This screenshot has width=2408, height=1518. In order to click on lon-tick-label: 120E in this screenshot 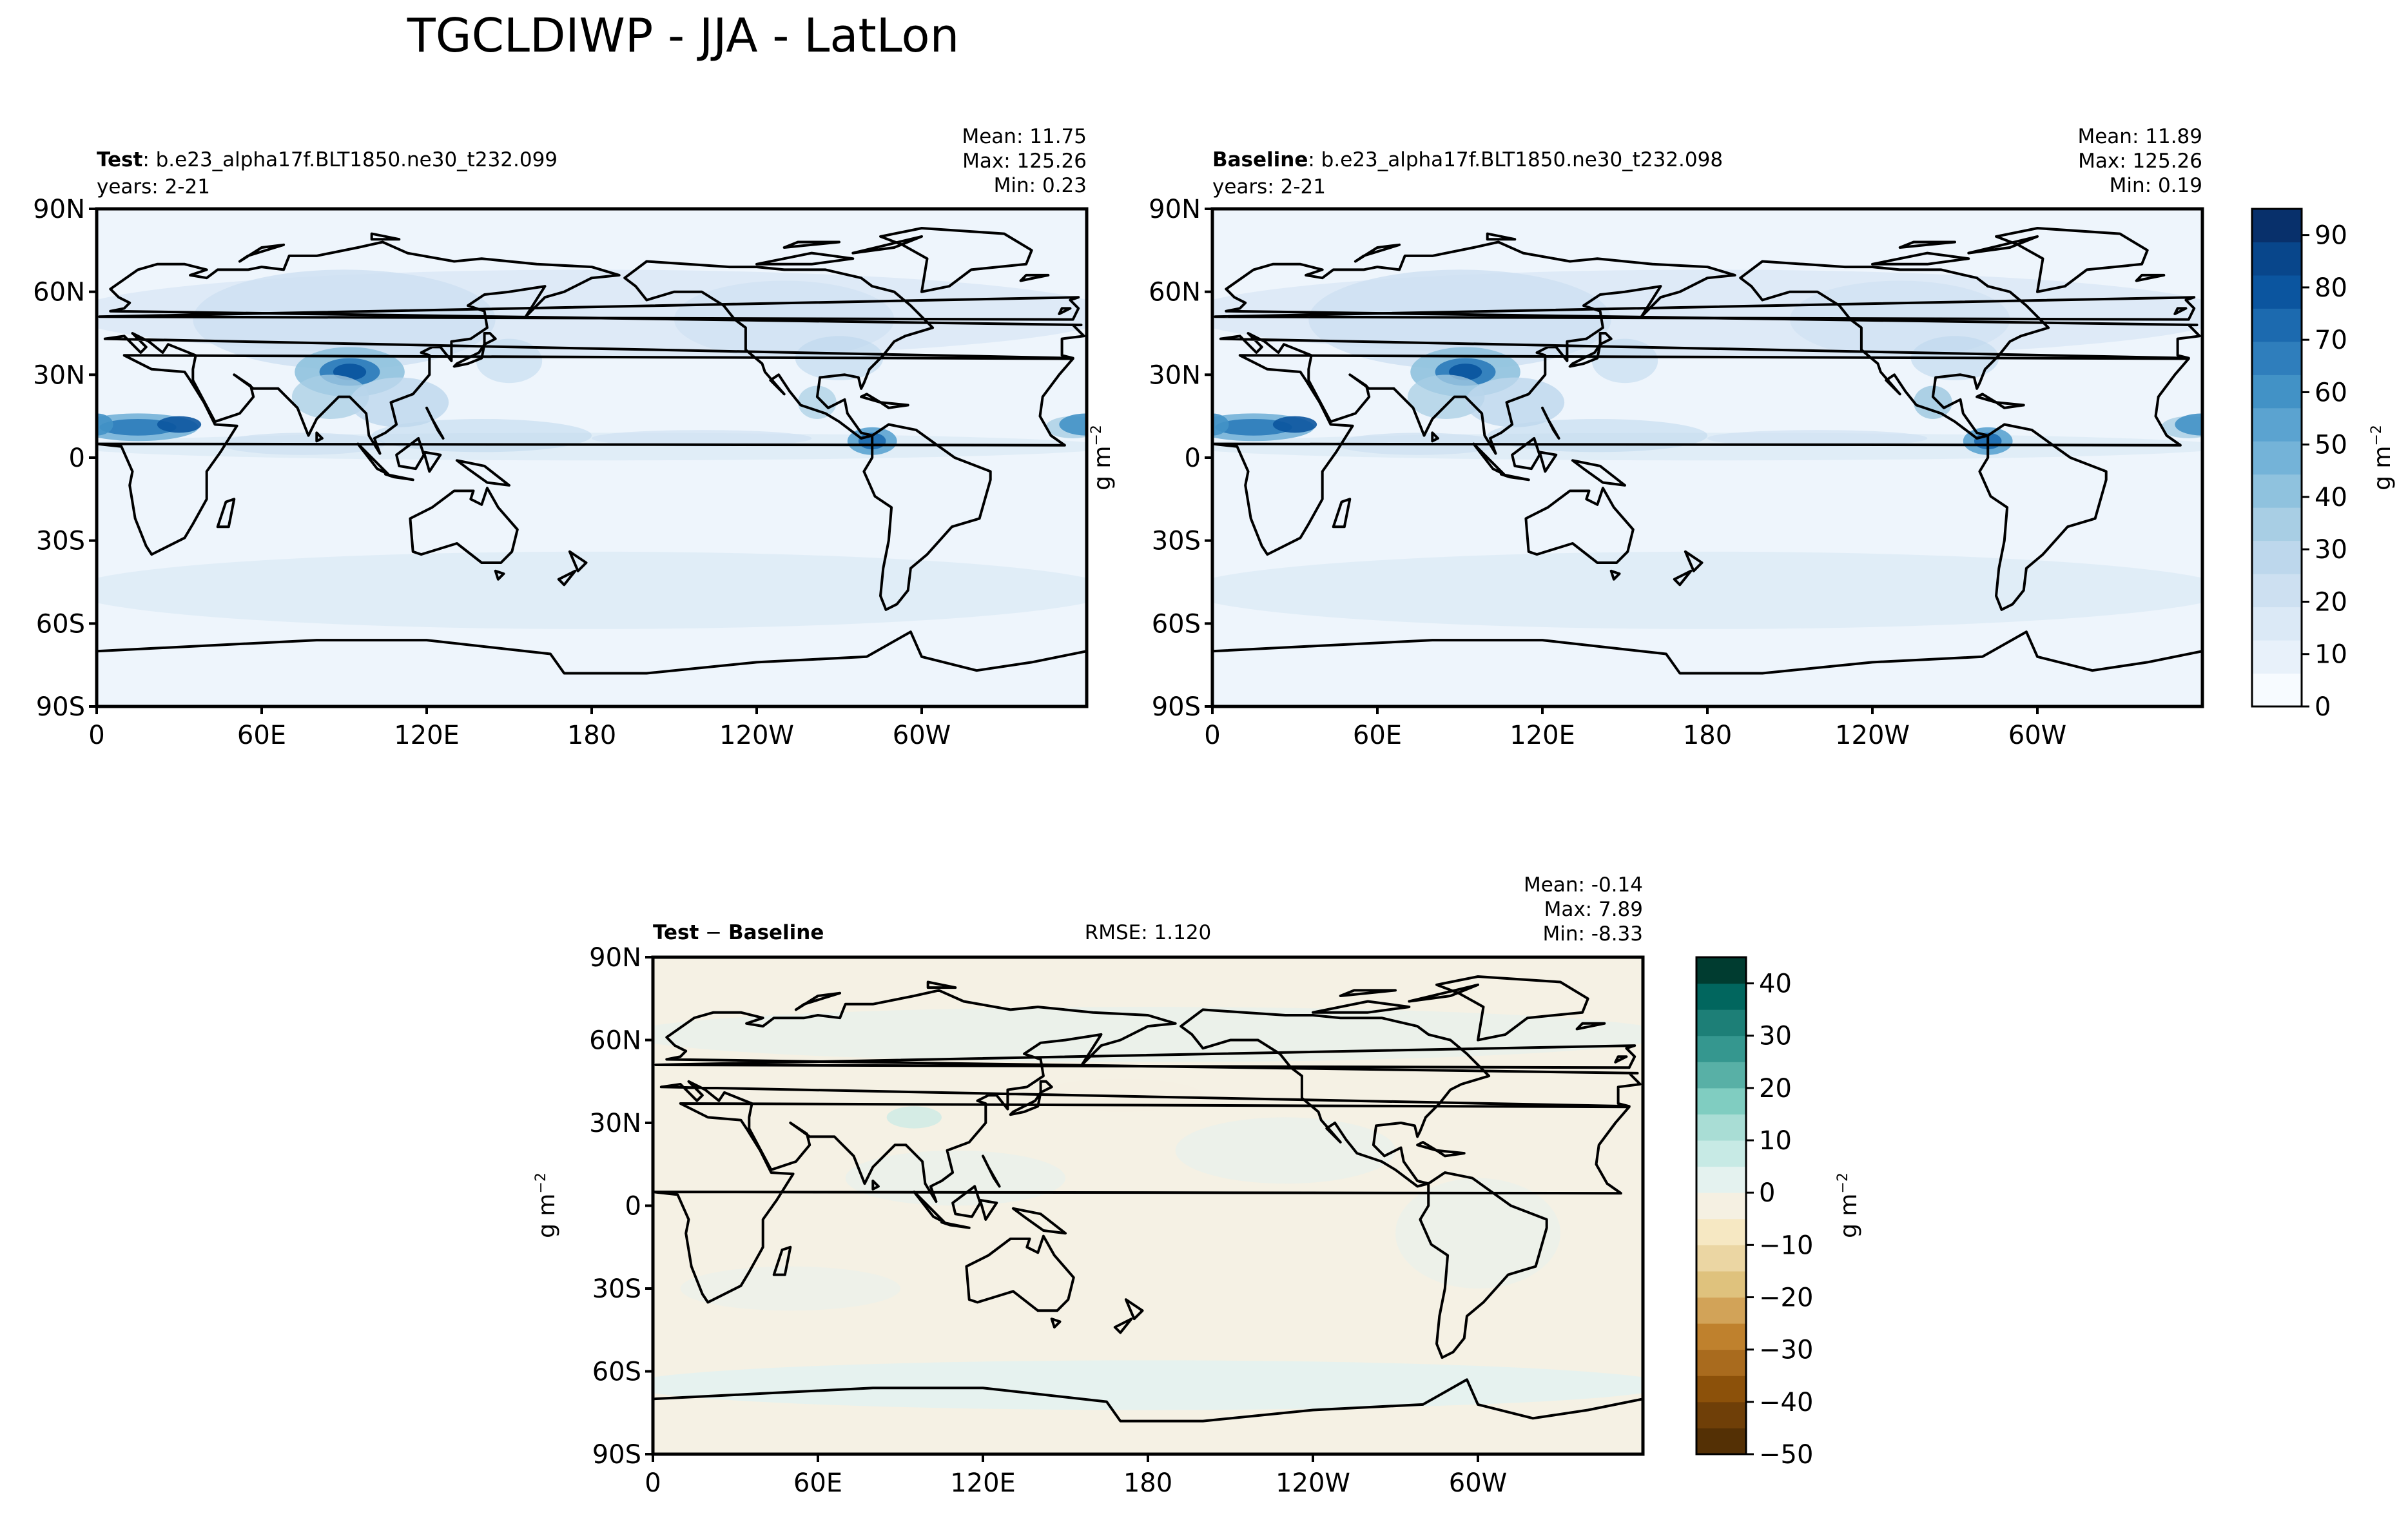, I will do `click(1542, 735)`.